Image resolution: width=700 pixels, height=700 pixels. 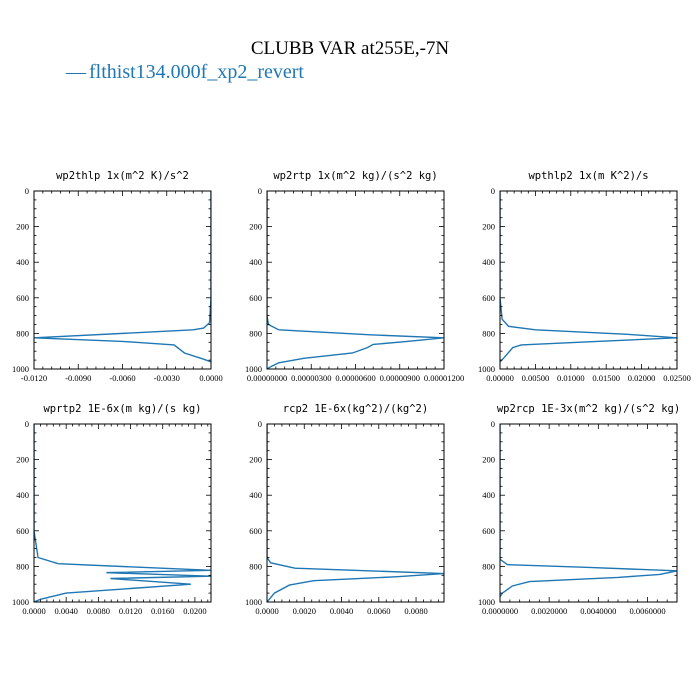 I want to click on panel-title: wprtp2 1E-6x(m kg)/(s kg), so click(x=122, y=409).